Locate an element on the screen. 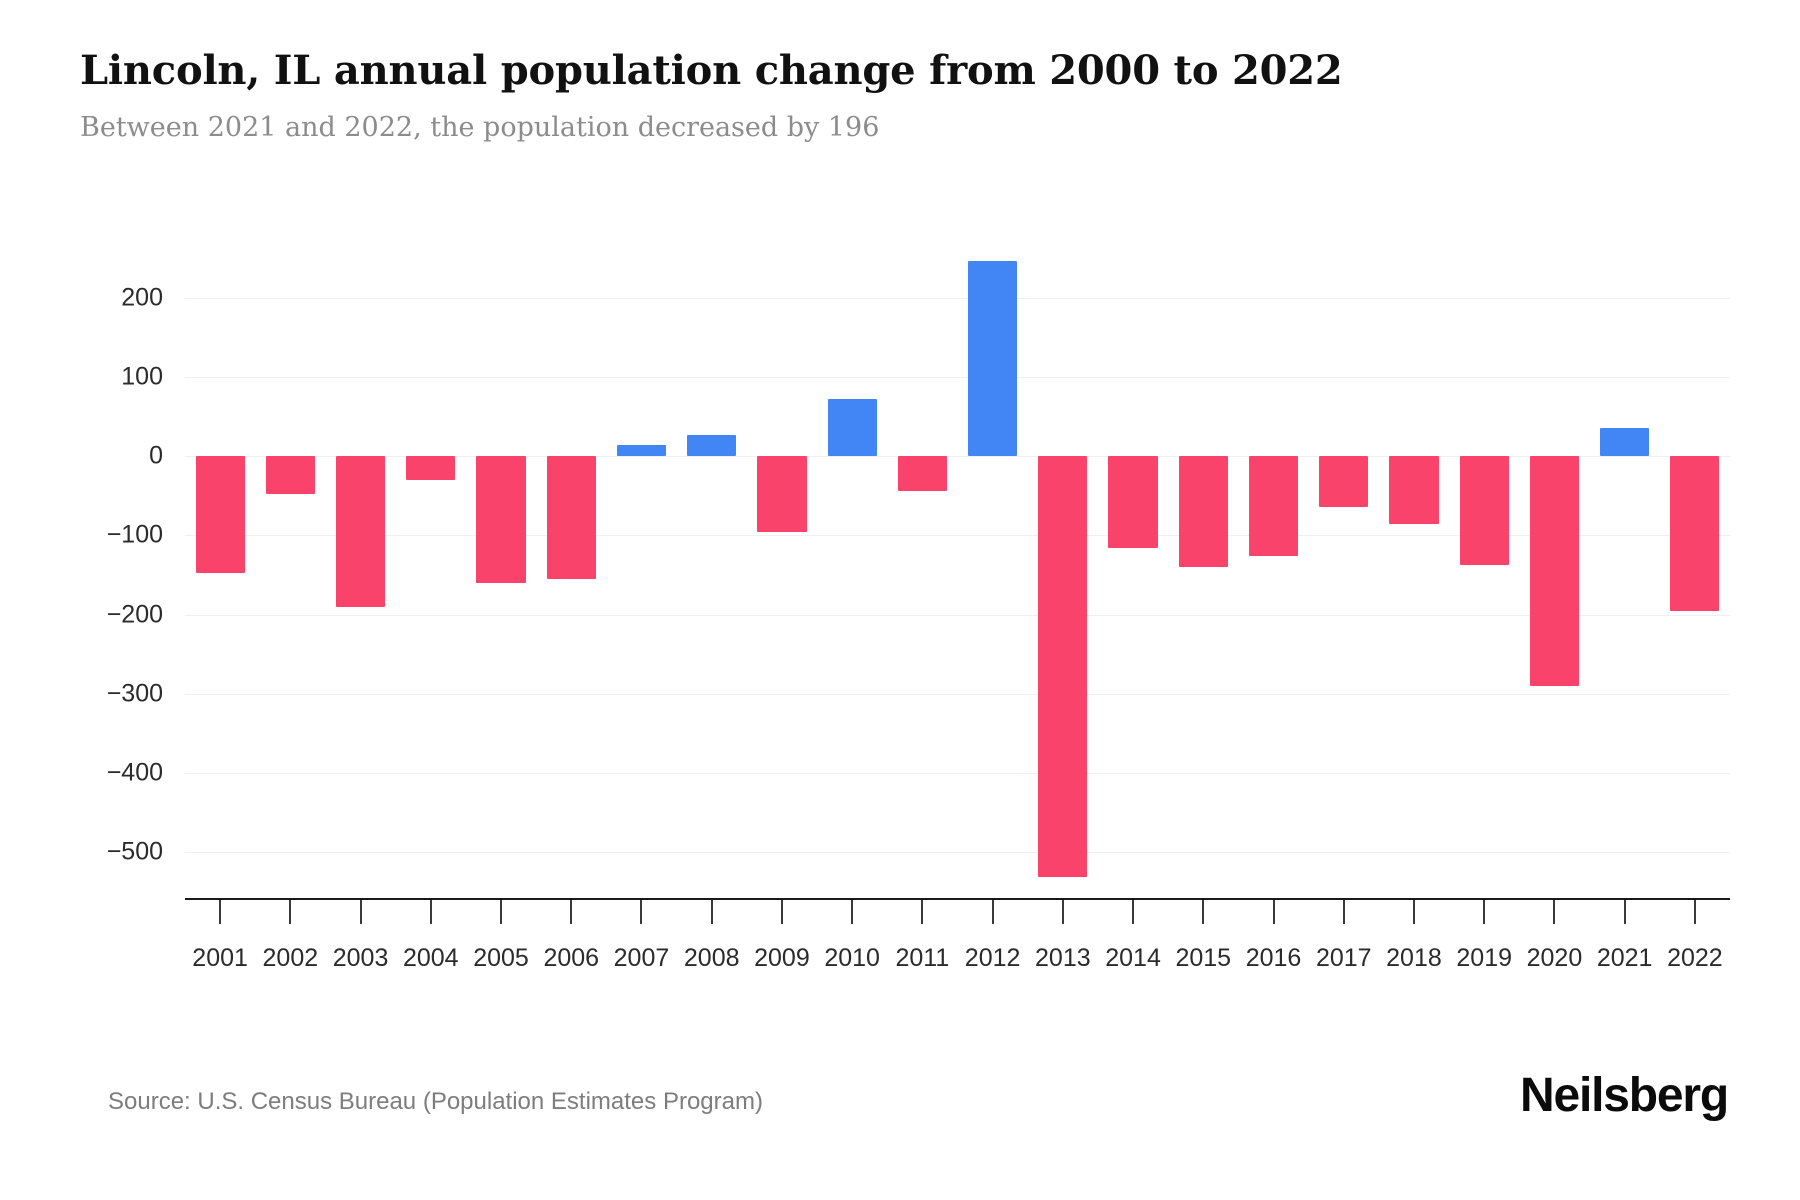  bar-2014 is located at coordinates (1133, 502).